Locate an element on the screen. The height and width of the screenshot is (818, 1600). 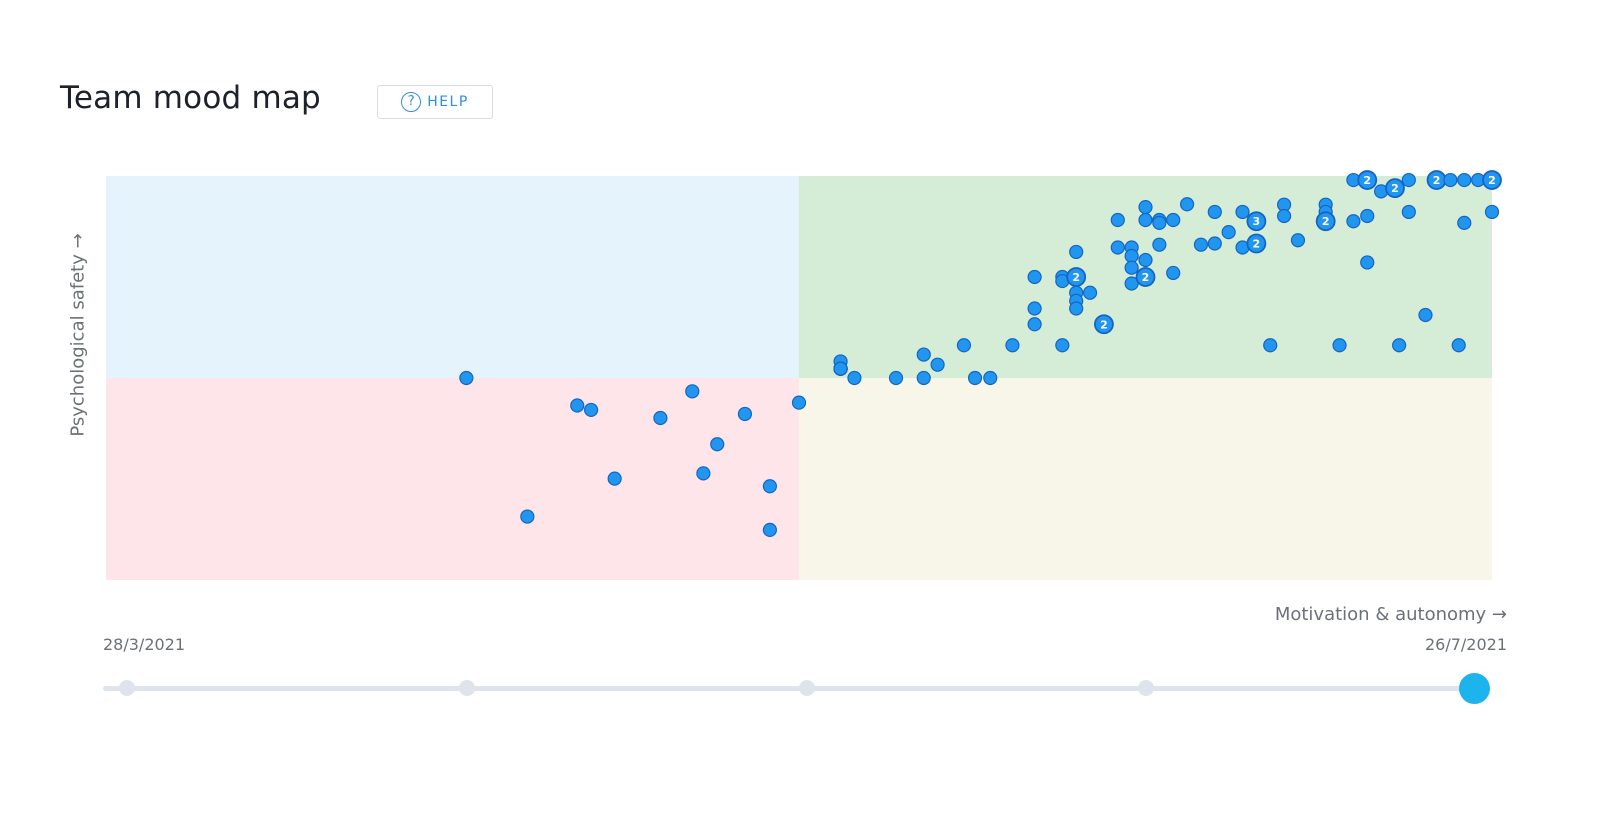
help-button: ? HELP is located at coordinates (435, 102).